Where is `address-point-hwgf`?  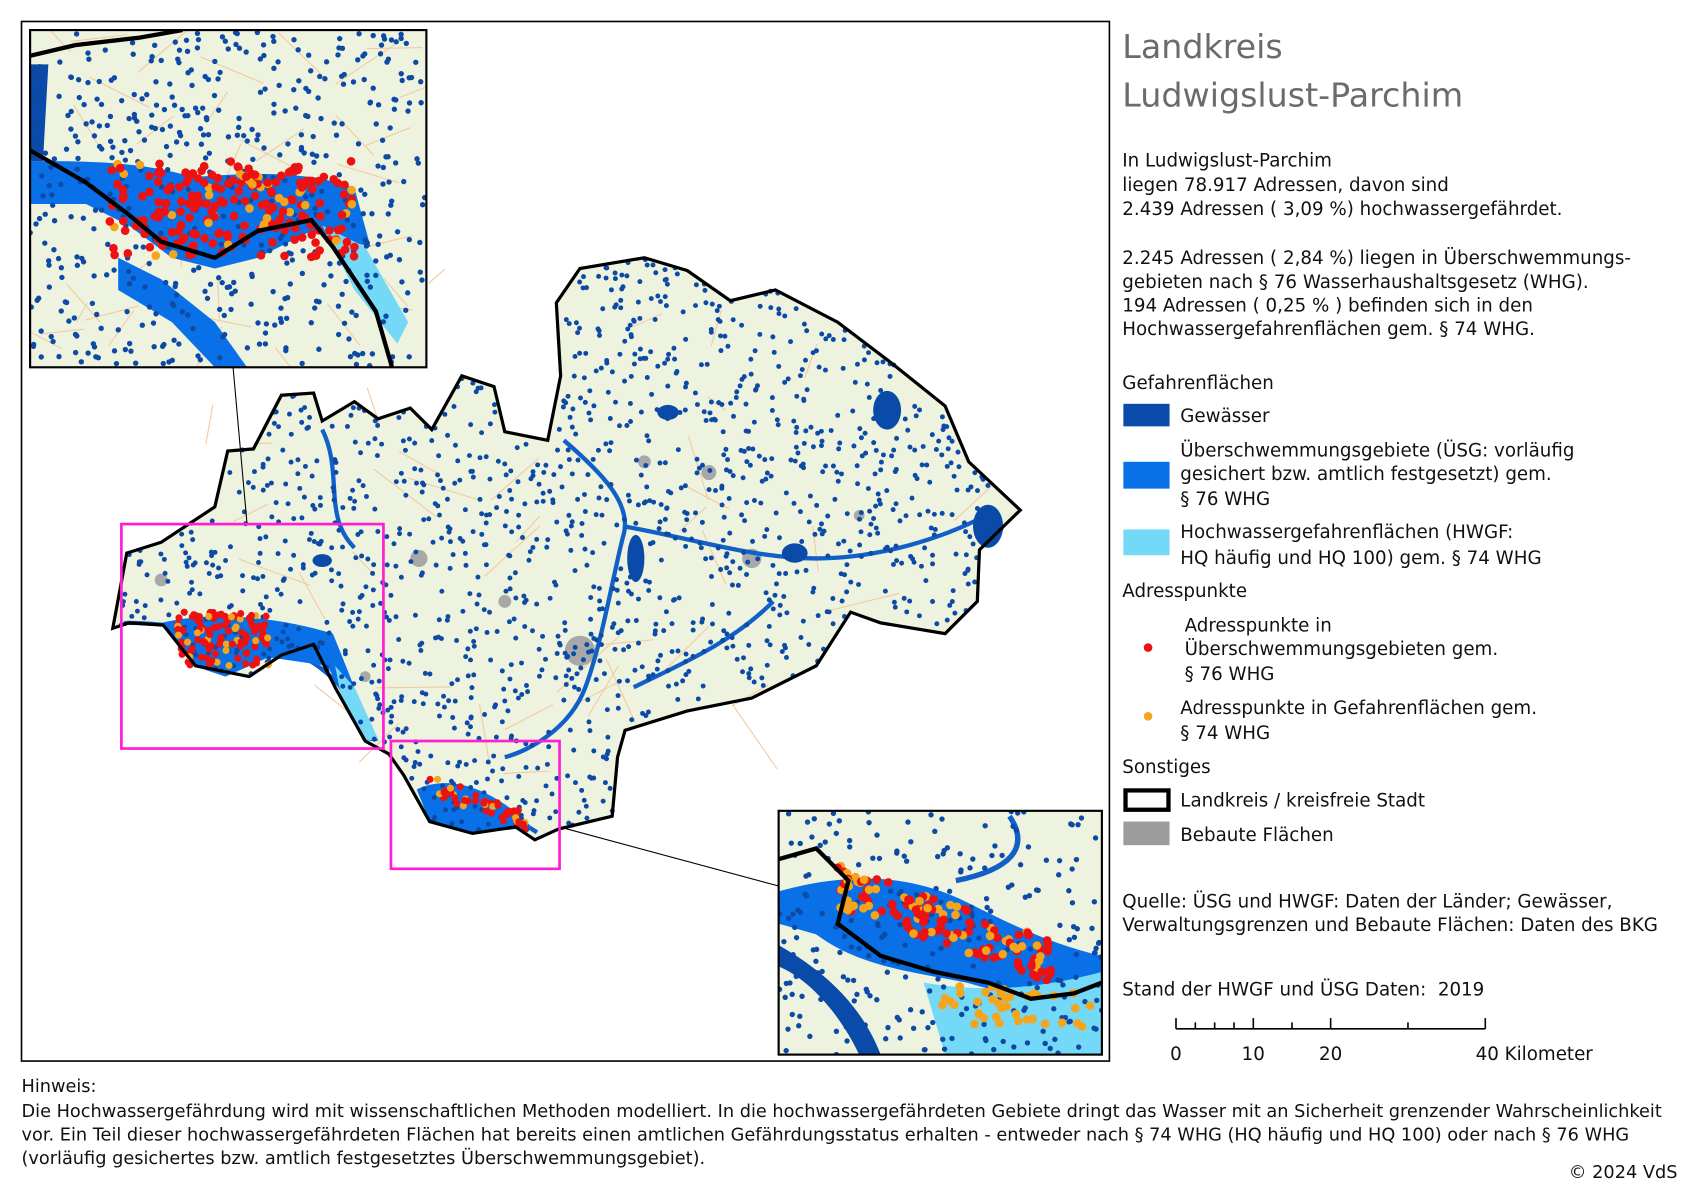
address-point-hwgf is located at coordinates (1077, 1023).